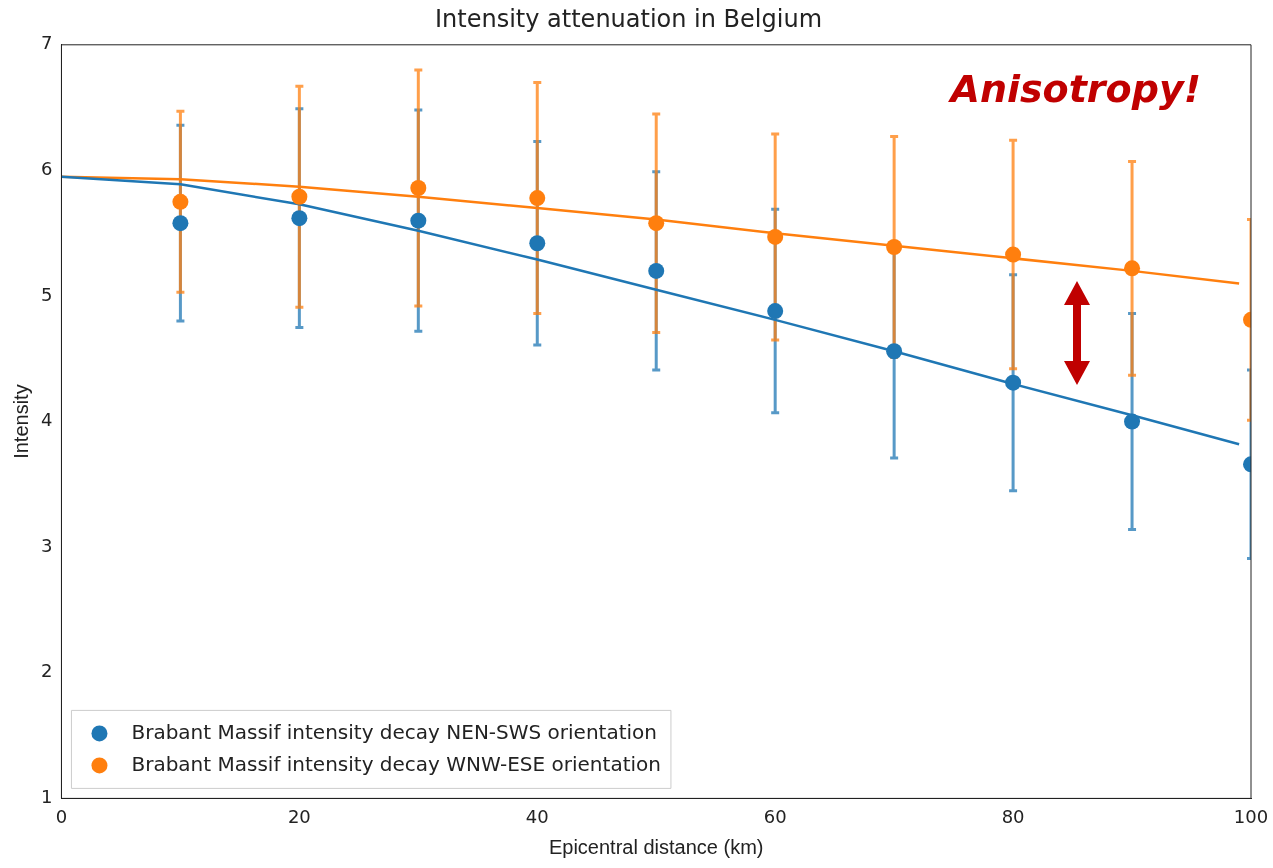 The width and height of the screenshot is (1273, 868). What do you see at coordinates (394, 731) in the screenshot?
I see `legend-label: Brabant Massif intensity decay NEN-SWS orientation` at bounding box center [394, 731].